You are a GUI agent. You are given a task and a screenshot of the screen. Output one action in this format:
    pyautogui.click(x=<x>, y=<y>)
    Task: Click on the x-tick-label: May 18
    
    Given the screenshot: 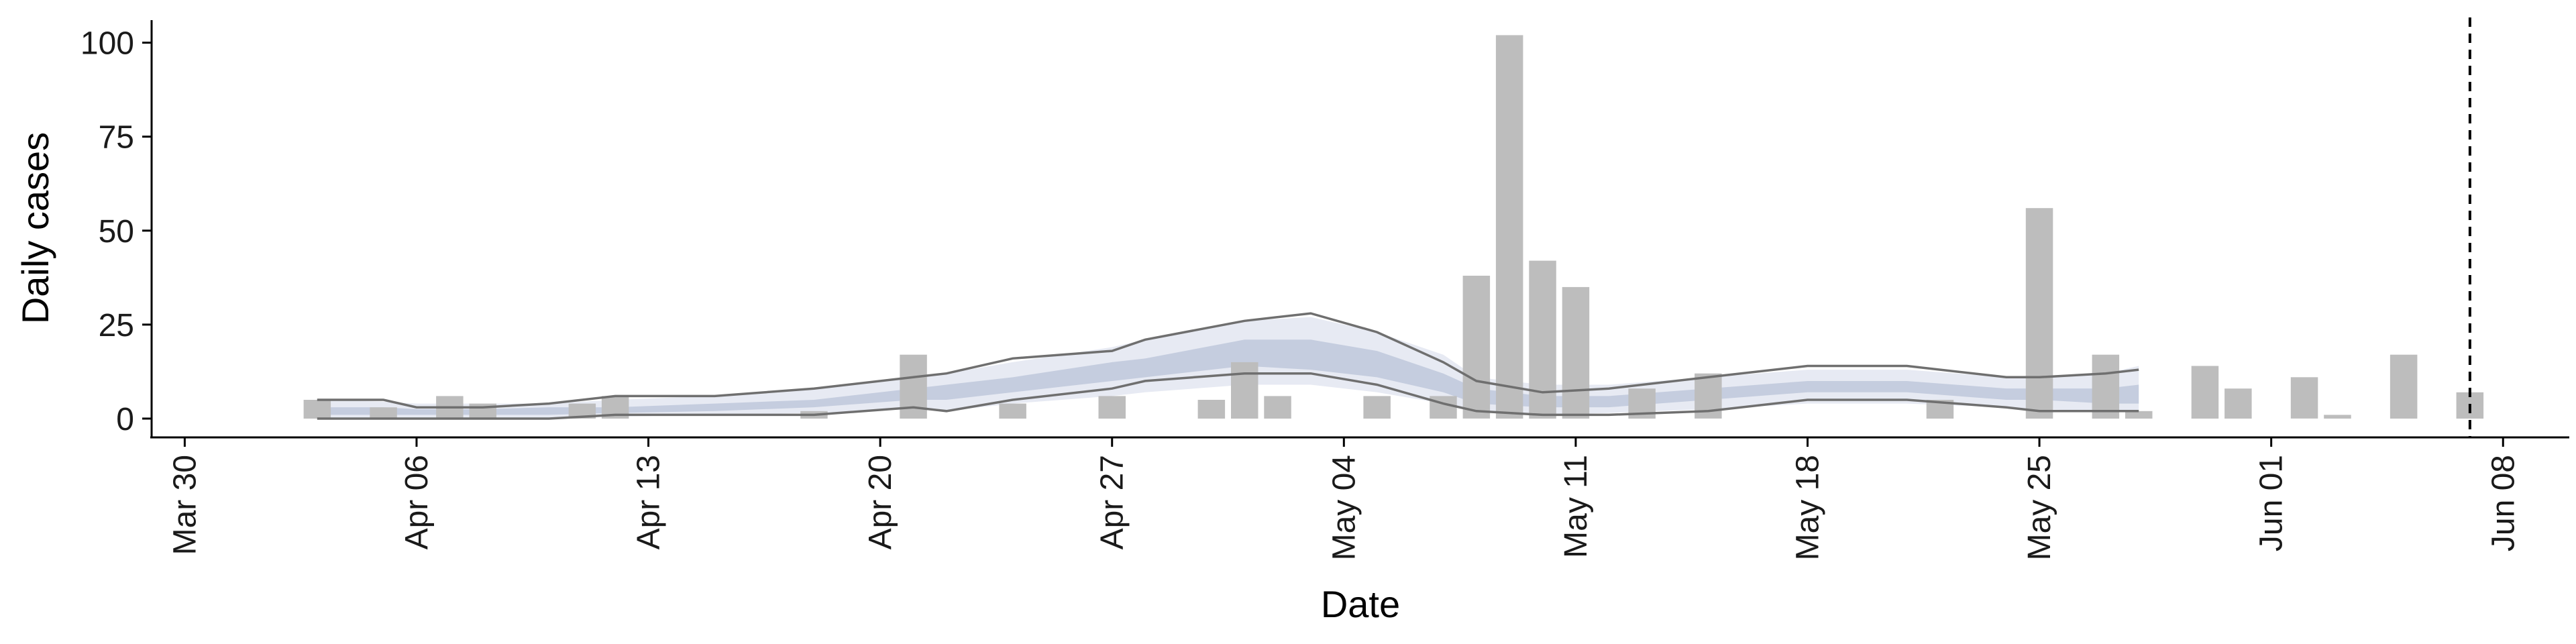 What is the action you would take?
    pyautogui.click(x=1807, y=507)
    